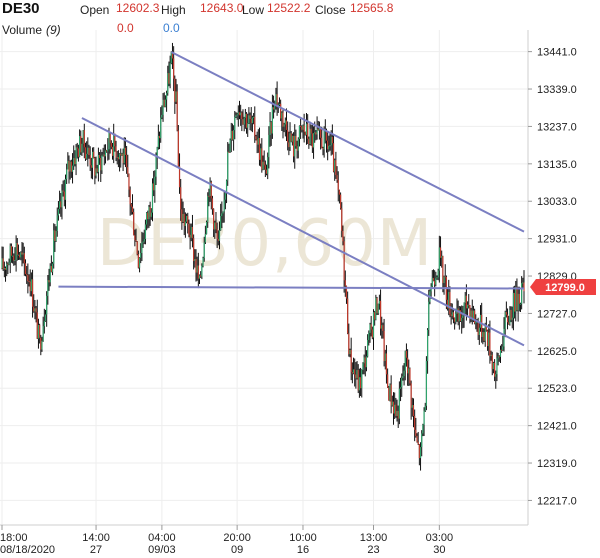 The image size is (600, 558). What do you see at coordinates (557, 202) in the screenshot?
I see `y-tick-label: 13033.0` at bounding box center [557, 202].